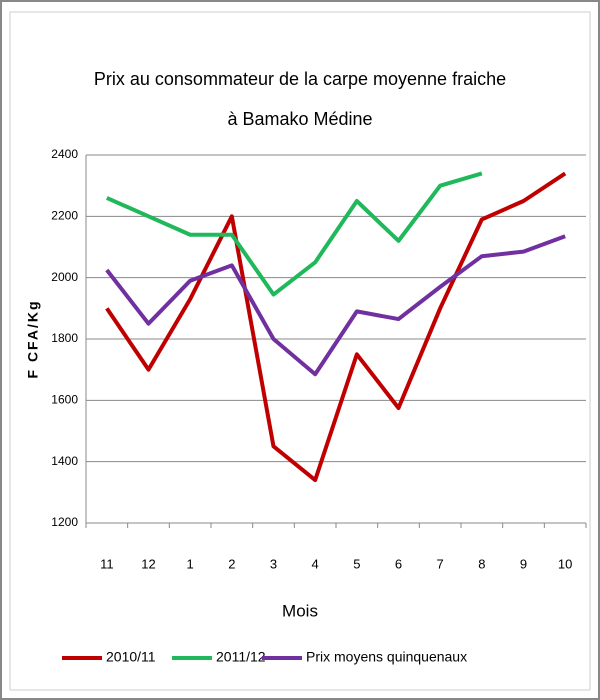 The height and width of the screenshot is (700, 600). Describe the element at coordinates (64, 216) in the screenshot. I see `y-tick-label: 2200` at that location.